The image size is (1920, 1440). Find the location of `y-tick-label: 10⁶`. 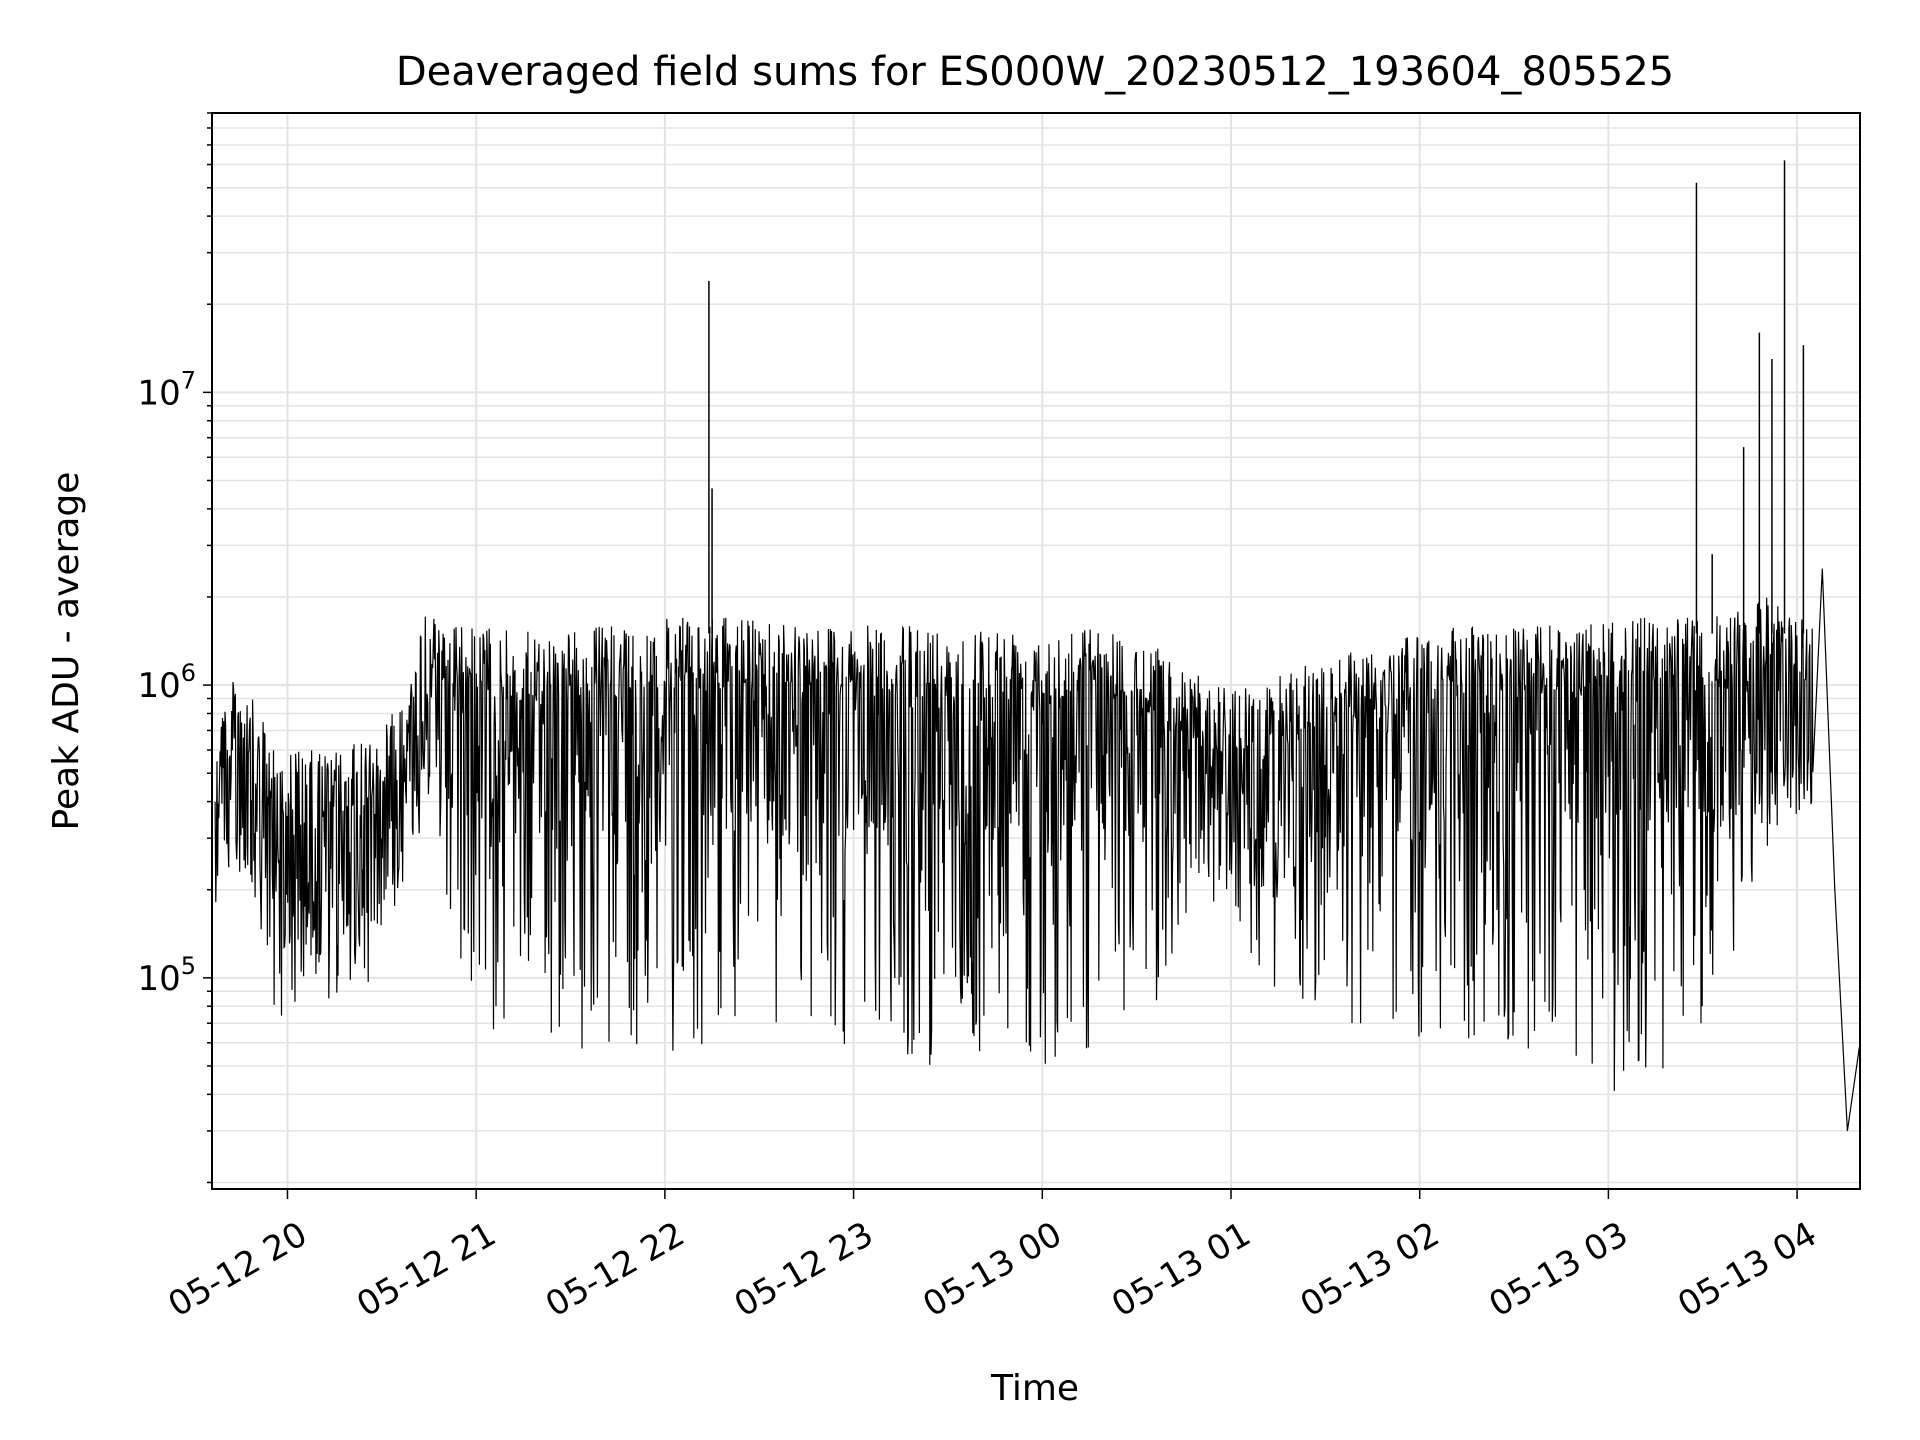

y-tick-label: 10⁶ is located at coordinates (166, 682).